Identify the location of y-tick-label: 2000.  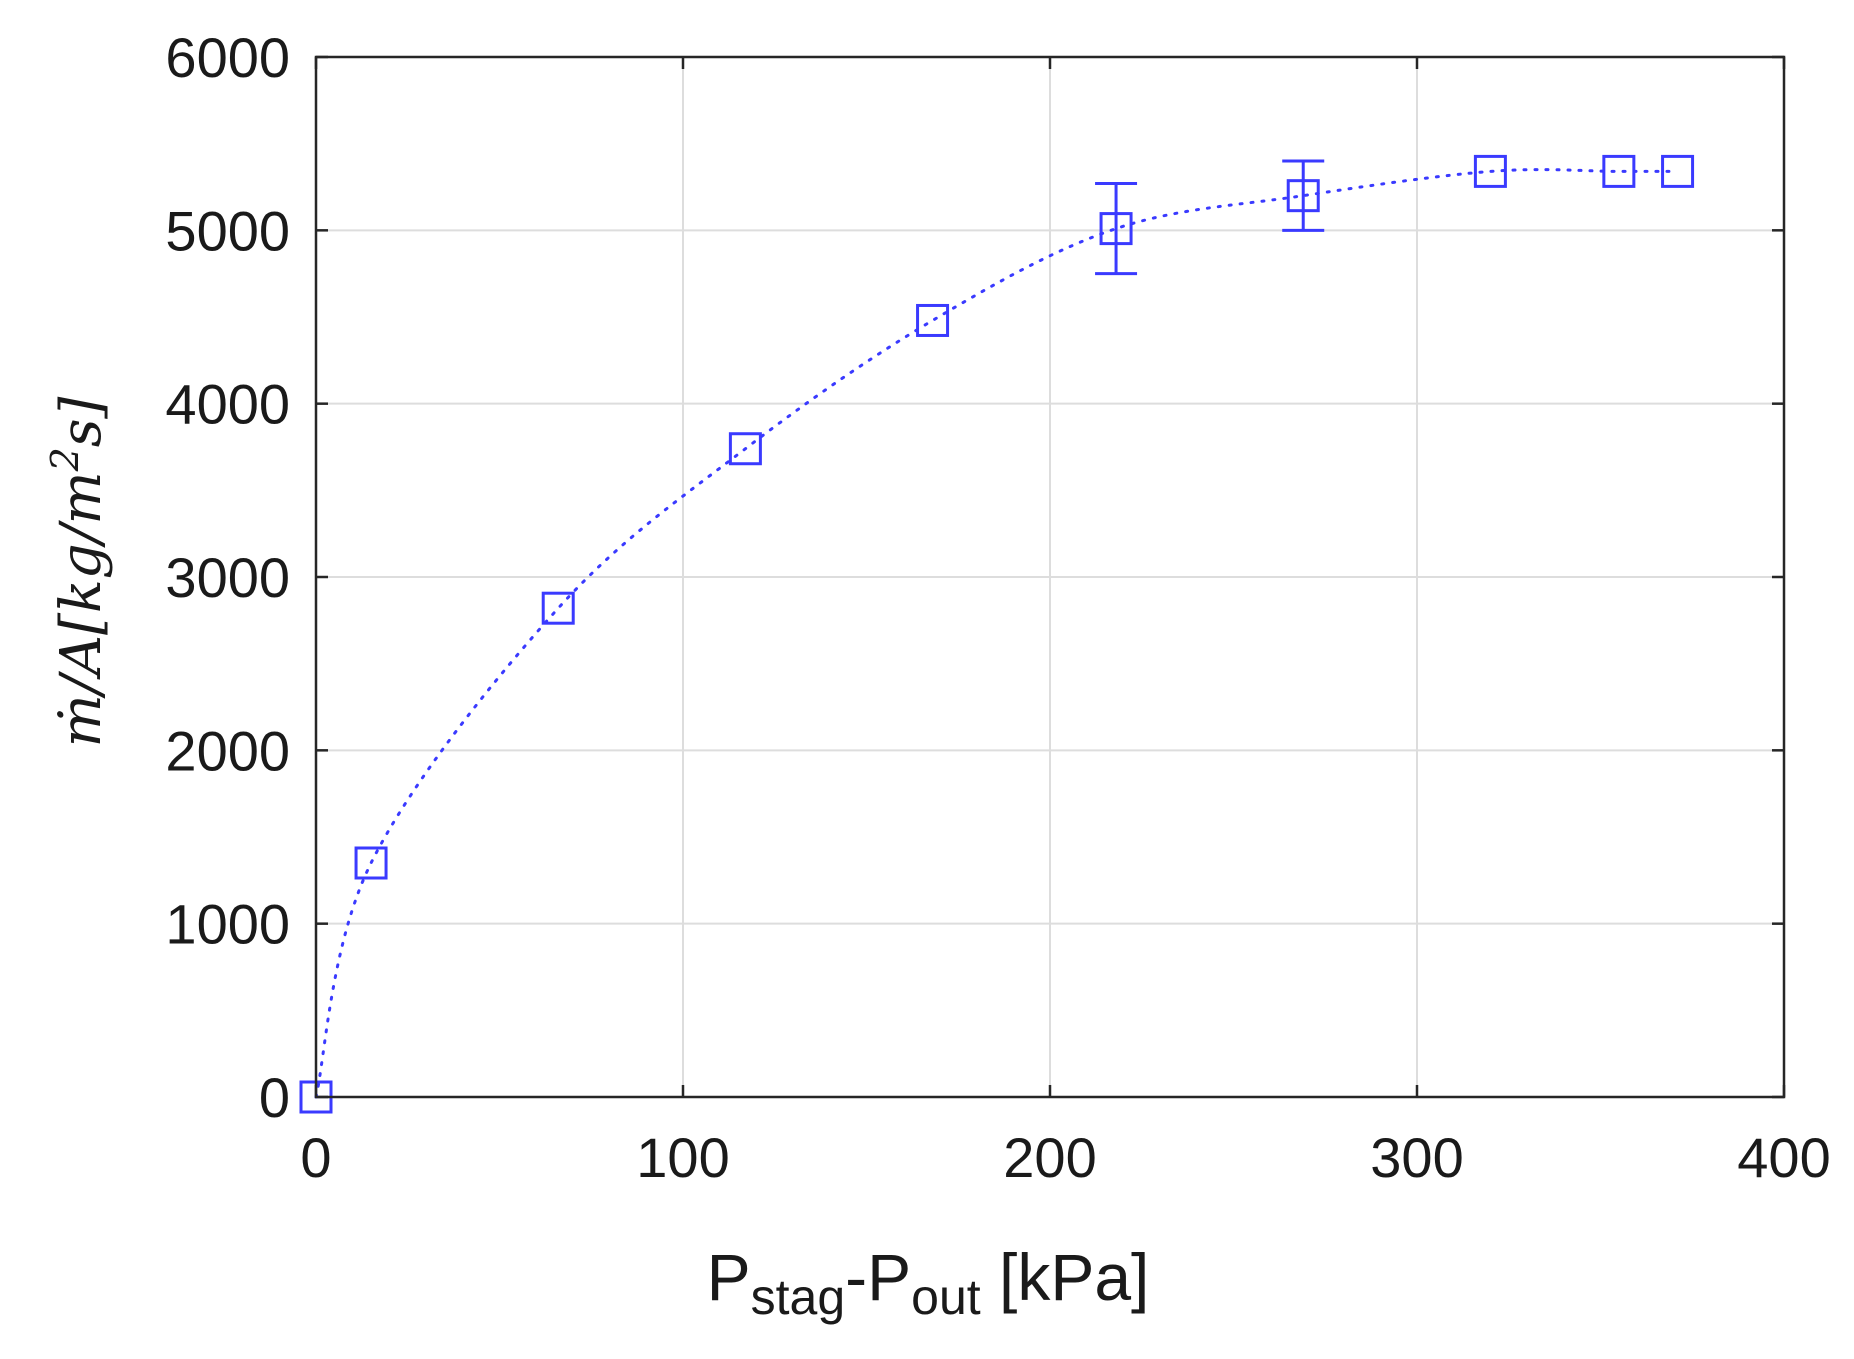
(227, 750).